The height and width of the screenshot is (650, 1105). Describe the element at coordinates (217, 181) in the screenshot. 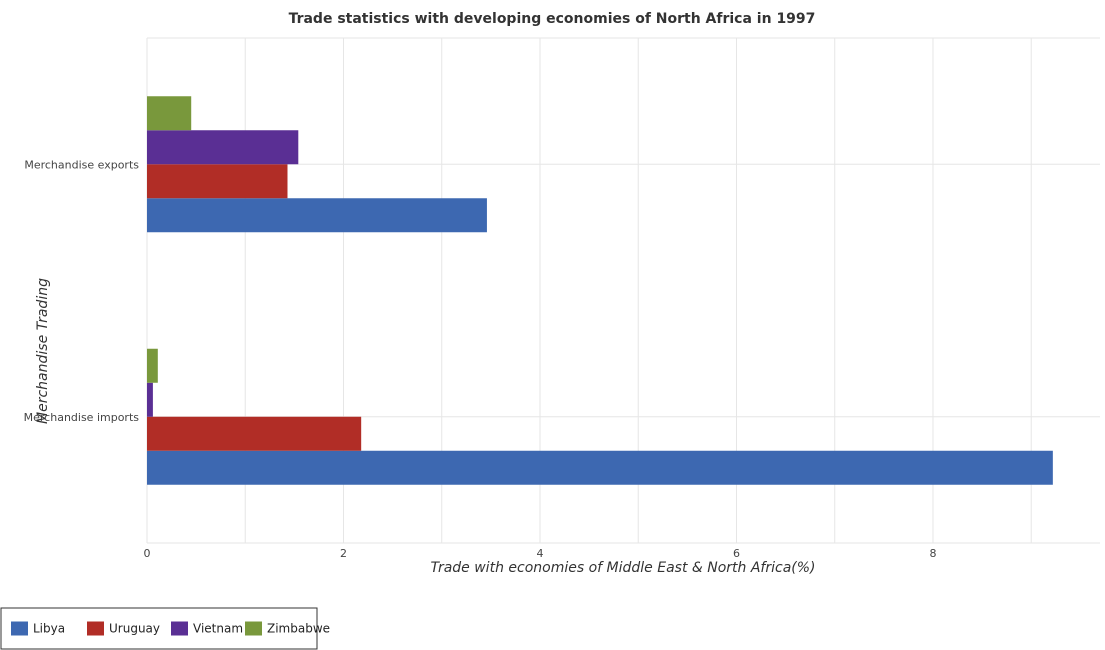

I see `bar-uruguay-merchandise-exports` at that location.